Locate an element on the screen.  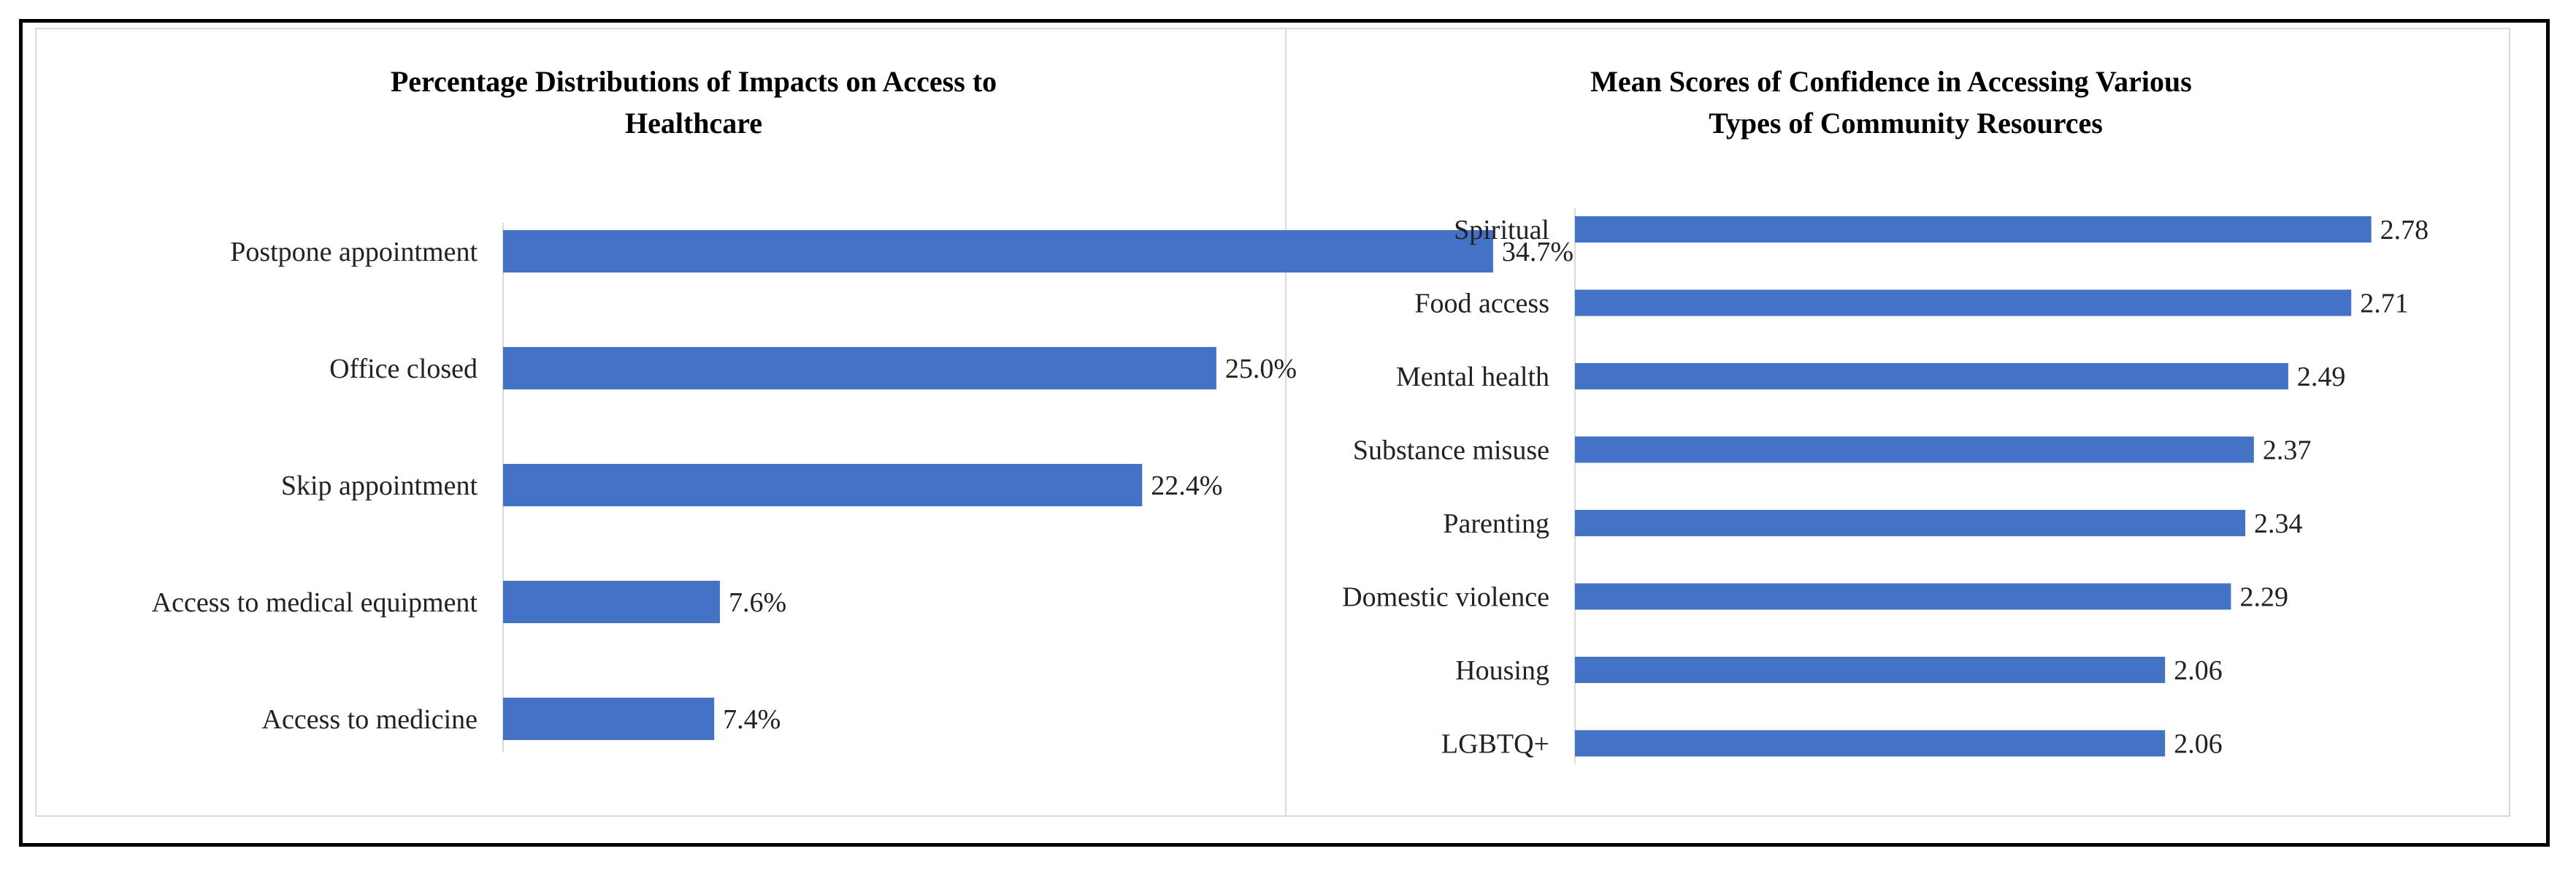
chart-left-category-label: Skip appointment is located at coordinates (379, 486).